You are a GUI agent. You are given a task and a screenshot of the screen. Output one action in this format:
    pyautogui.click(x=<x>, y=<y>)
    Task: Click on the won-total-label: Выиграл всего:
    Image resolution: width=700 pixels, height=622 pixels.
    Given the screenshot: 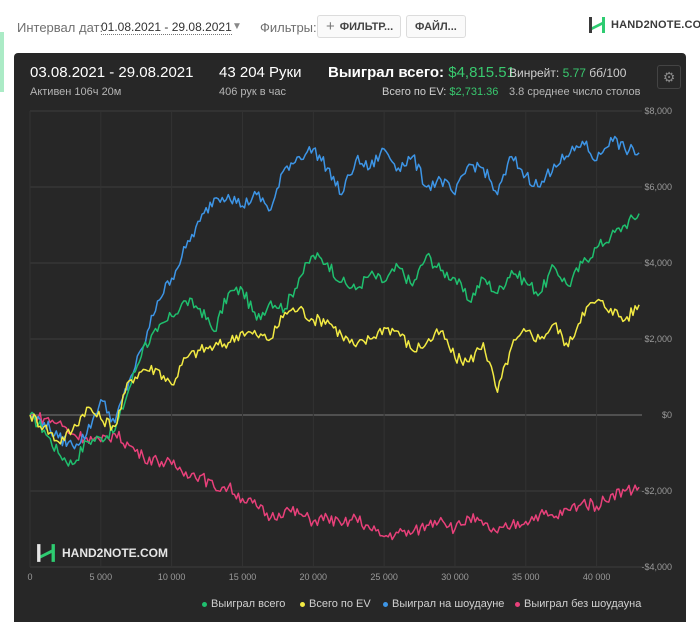 What is the action you would take?
    pyautogui.click(x=386, y=72)
    